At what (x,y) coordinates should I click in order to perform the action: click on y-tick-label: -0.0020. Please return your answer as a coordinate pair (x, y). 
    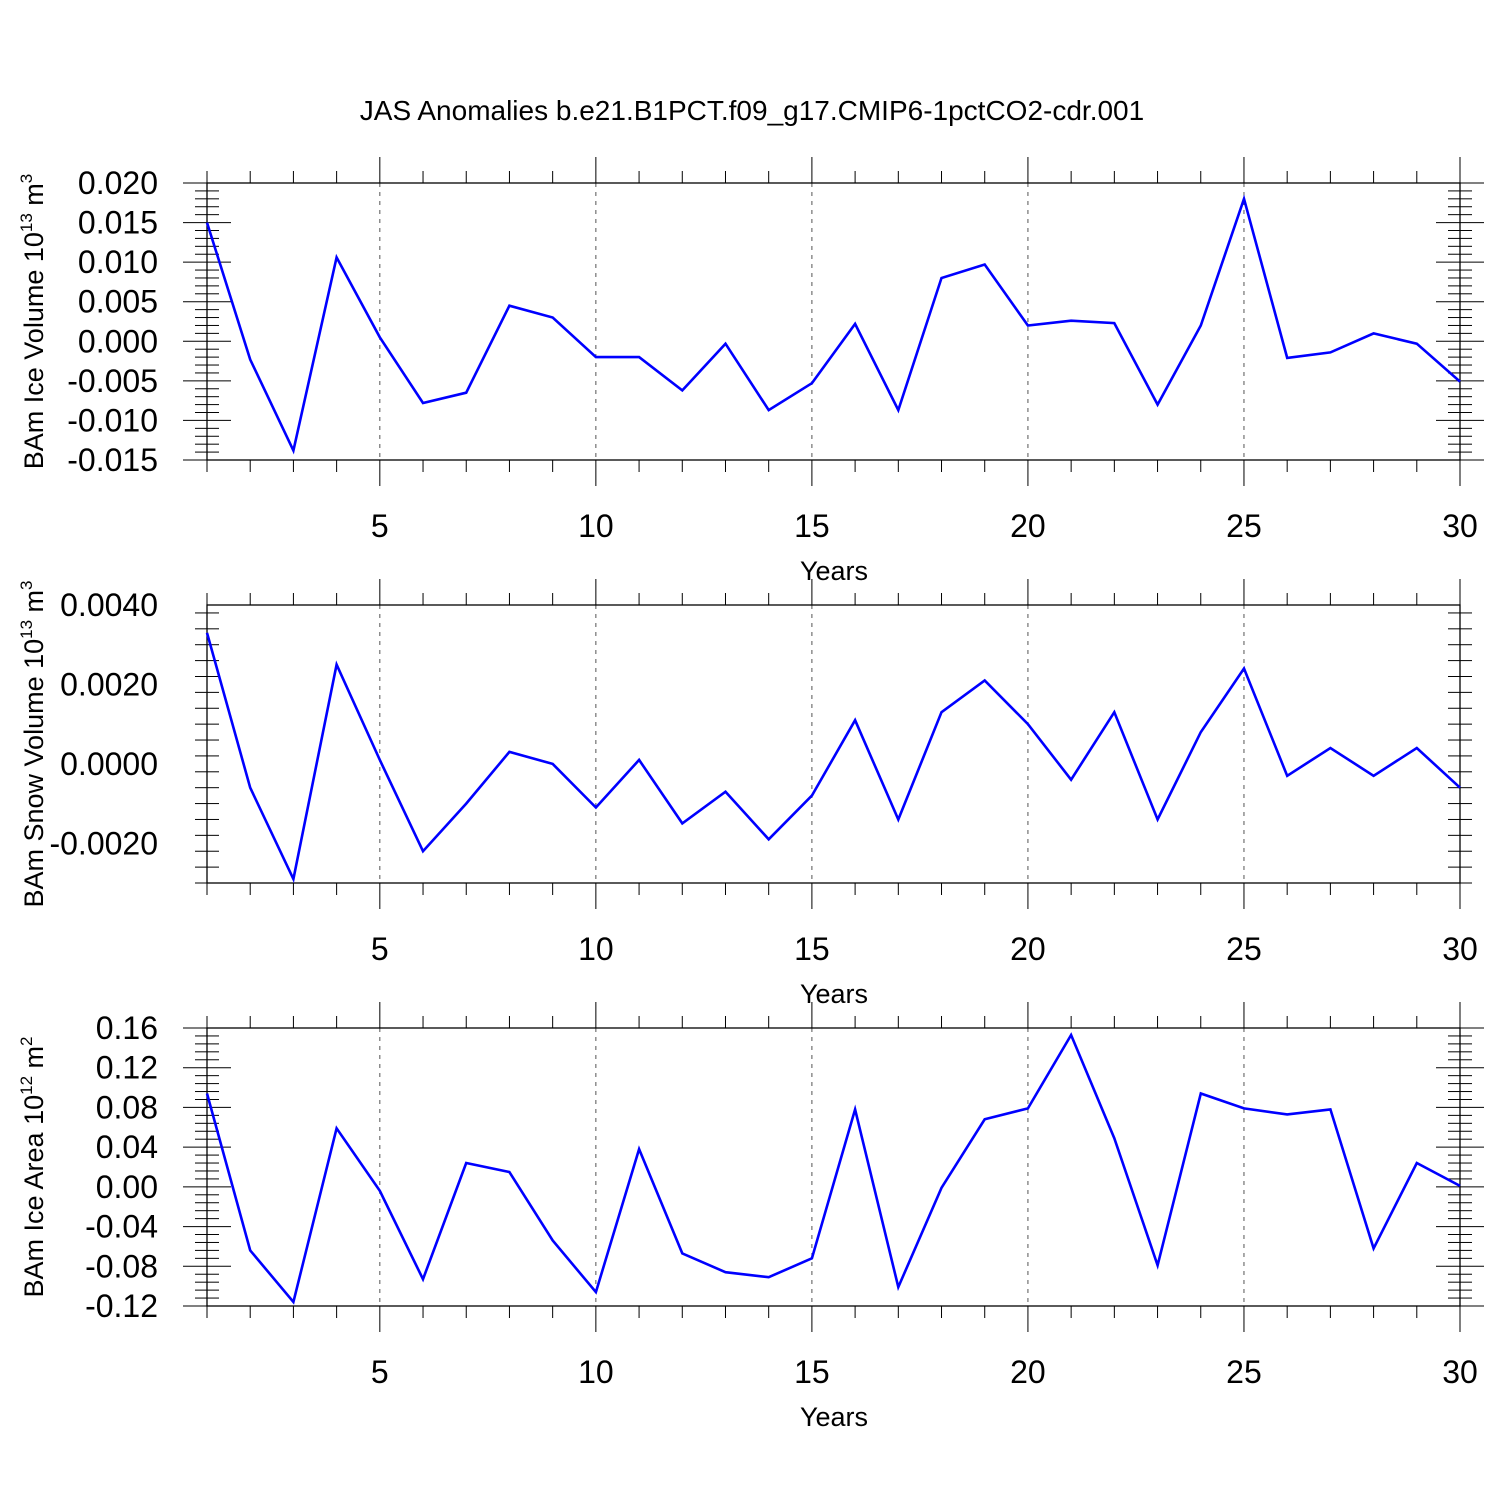
    Looking at the image, I should click on (103, 843).